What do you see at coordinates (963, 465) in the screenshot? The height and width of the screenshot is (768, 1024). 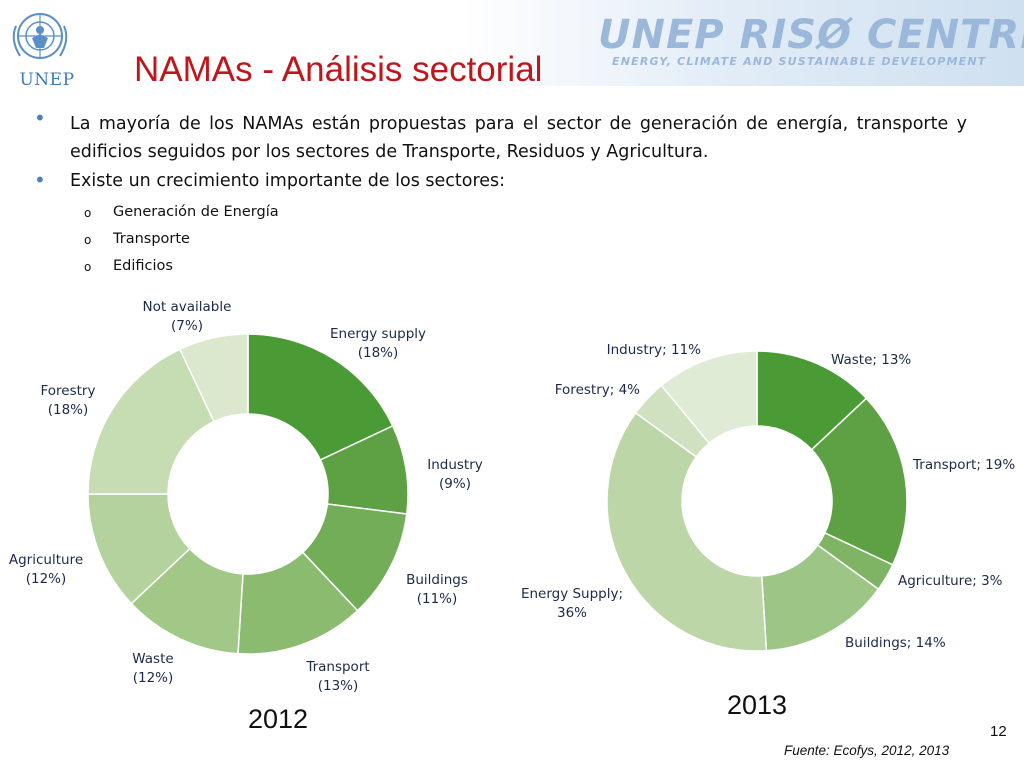 I see `data-label-transport-2013: Transport; 19%` at bounding box center [963, 465].